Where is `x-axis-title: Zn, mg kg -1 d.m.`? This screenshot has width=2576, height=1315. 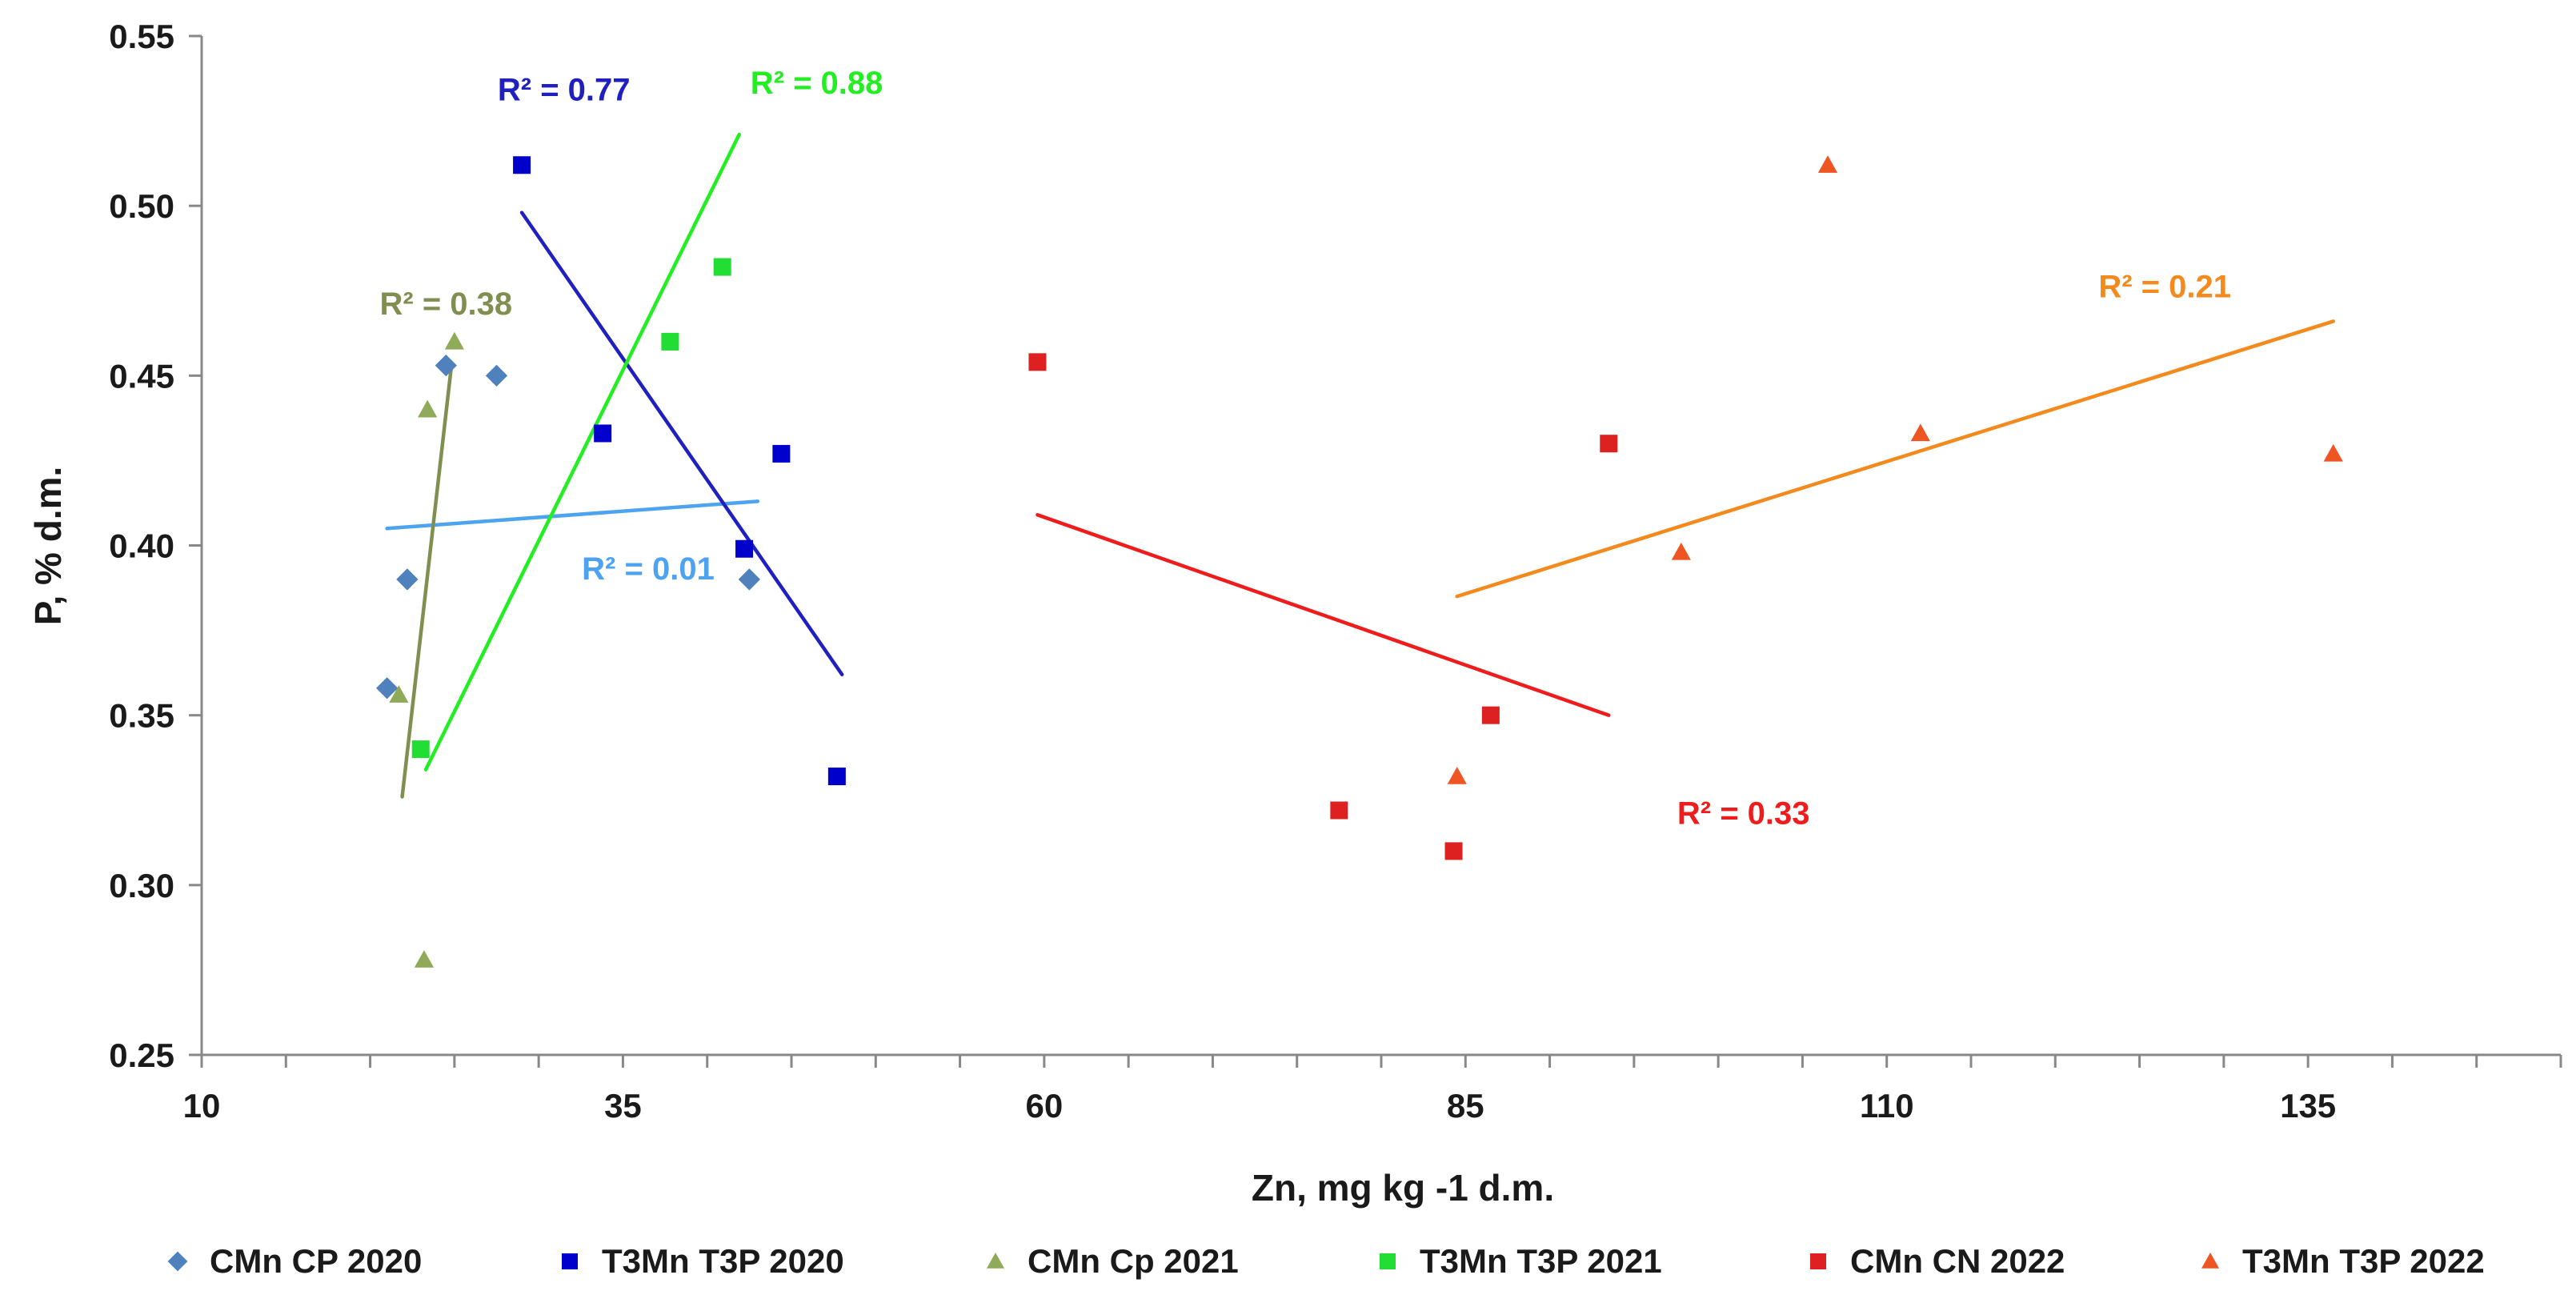
x-axis-title: Zn, mg kg -1 d.m. is located at coordinates (1403, 1188).